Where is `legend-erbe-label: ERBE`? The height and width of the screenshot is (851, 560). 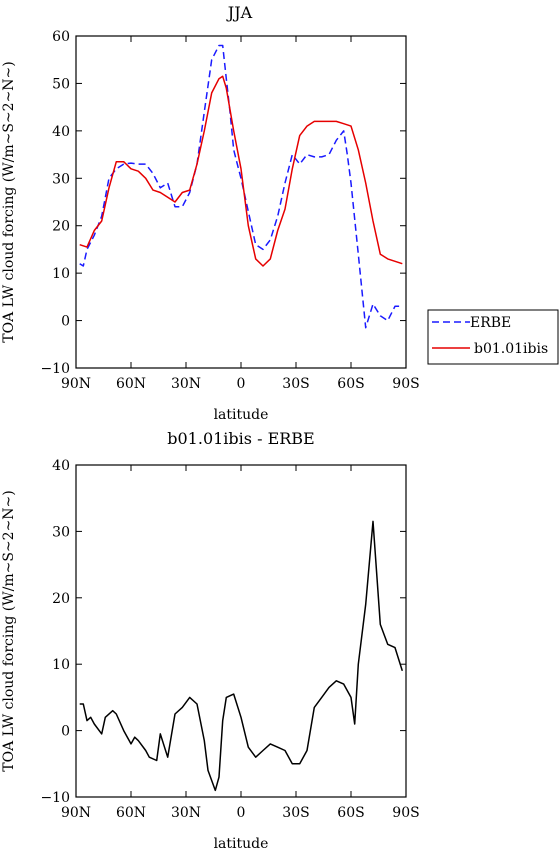
legend-erbe-label: ERBE is located at coordinates (490, 323).